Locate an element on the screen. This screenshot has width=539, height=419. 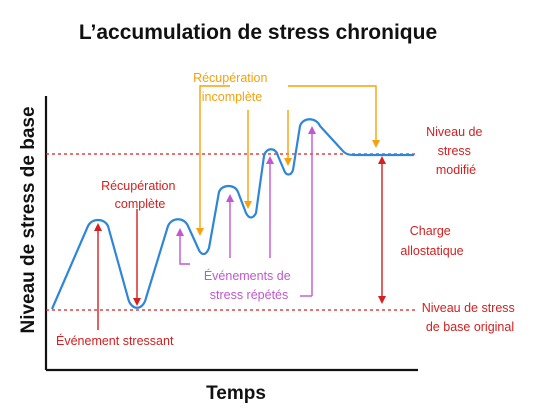
diagram-title: L’accumulation de stress chronique is located at coordinates (258, 32).